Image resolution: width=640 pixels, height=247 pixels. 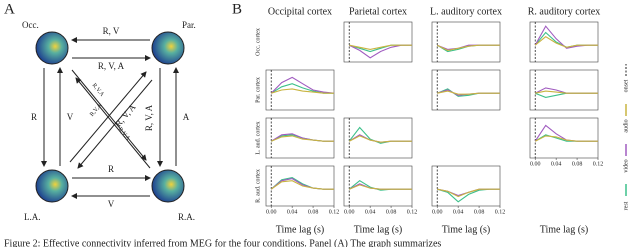 I want to click on row-label: Occ. cortex, so click(x=258, y=42).